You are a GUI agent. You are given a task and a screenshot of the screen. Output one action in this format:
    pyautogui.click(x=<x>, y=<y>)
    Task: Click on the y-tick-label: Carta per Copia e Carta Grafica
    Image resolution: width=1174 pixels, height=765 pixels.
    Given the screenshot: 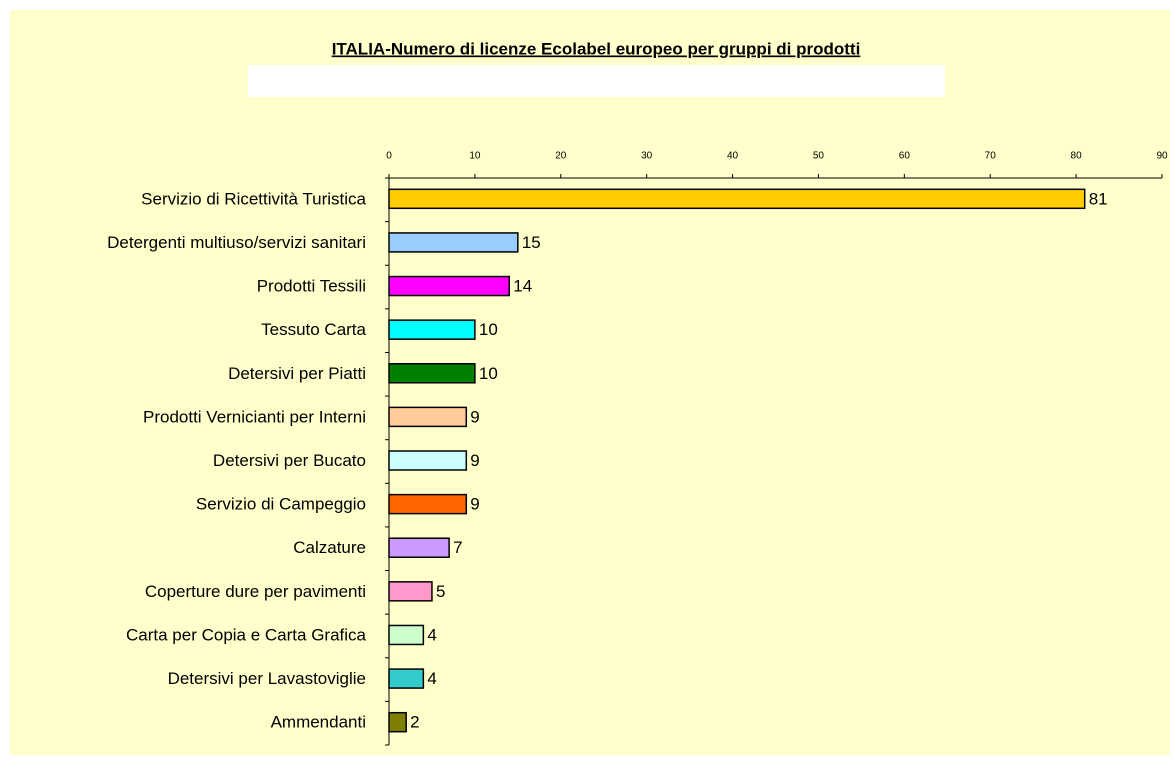 What is the action you would take?
    pyautogui.click(x=246, y=634)
    